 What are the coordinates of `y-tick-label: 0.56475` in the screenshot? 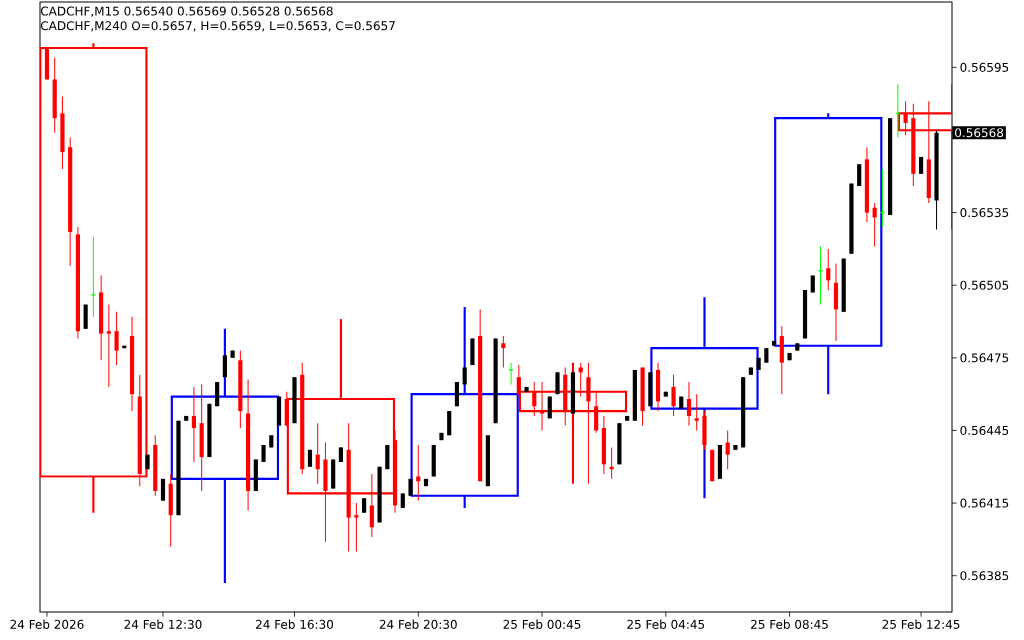 It's located at (984, 358).